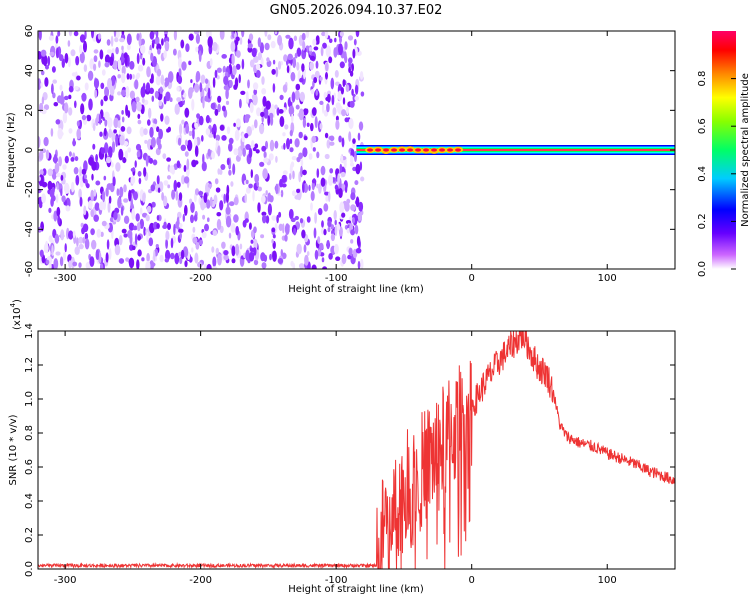  Describe the element at coordinates (515, 150) in the screenshot. I see `spectrogram-signal-band` at that location.